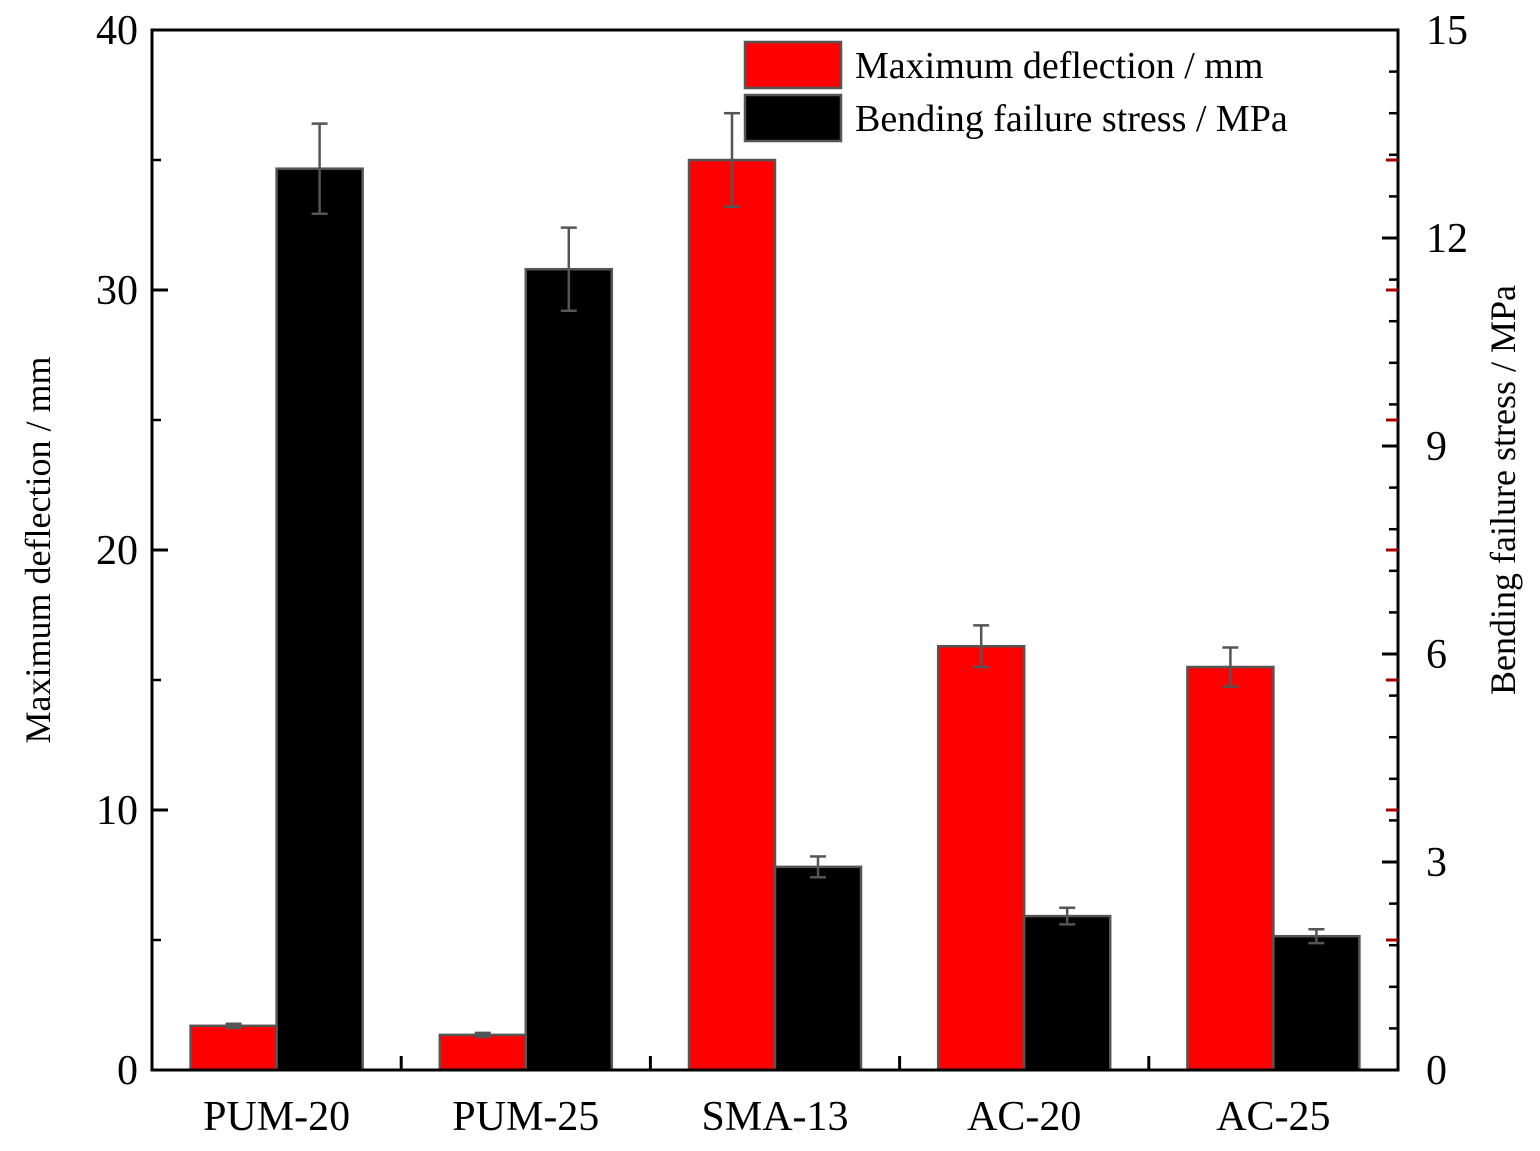 The height and width of the screenshot is (1151, 1540). Describe the element at coordinates (1059, 66) in the screenshot. I see `legend-label-deflection: Maximum deflection / mm` at that location.